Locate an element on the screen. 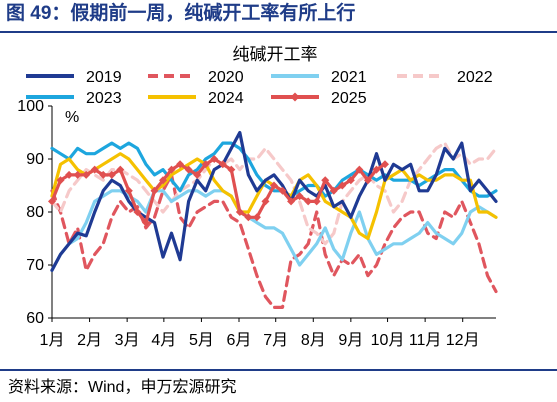 This screenshot has height=402, width=557. x-tick-label: 2月 is located at coordinates (89, 340).